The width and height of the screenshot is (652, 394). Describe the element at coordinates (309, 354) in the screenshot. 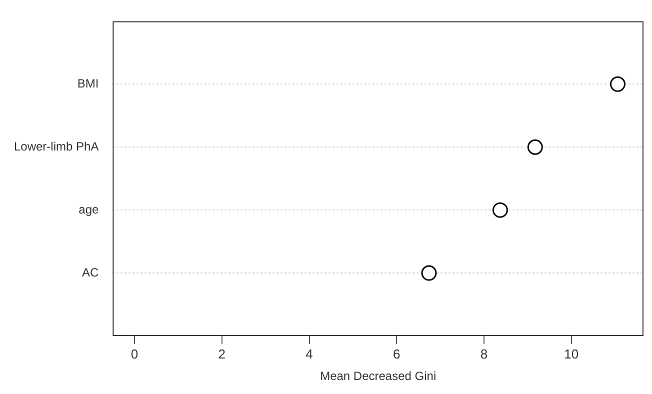

I see `x-tick-label: 4` at that location.